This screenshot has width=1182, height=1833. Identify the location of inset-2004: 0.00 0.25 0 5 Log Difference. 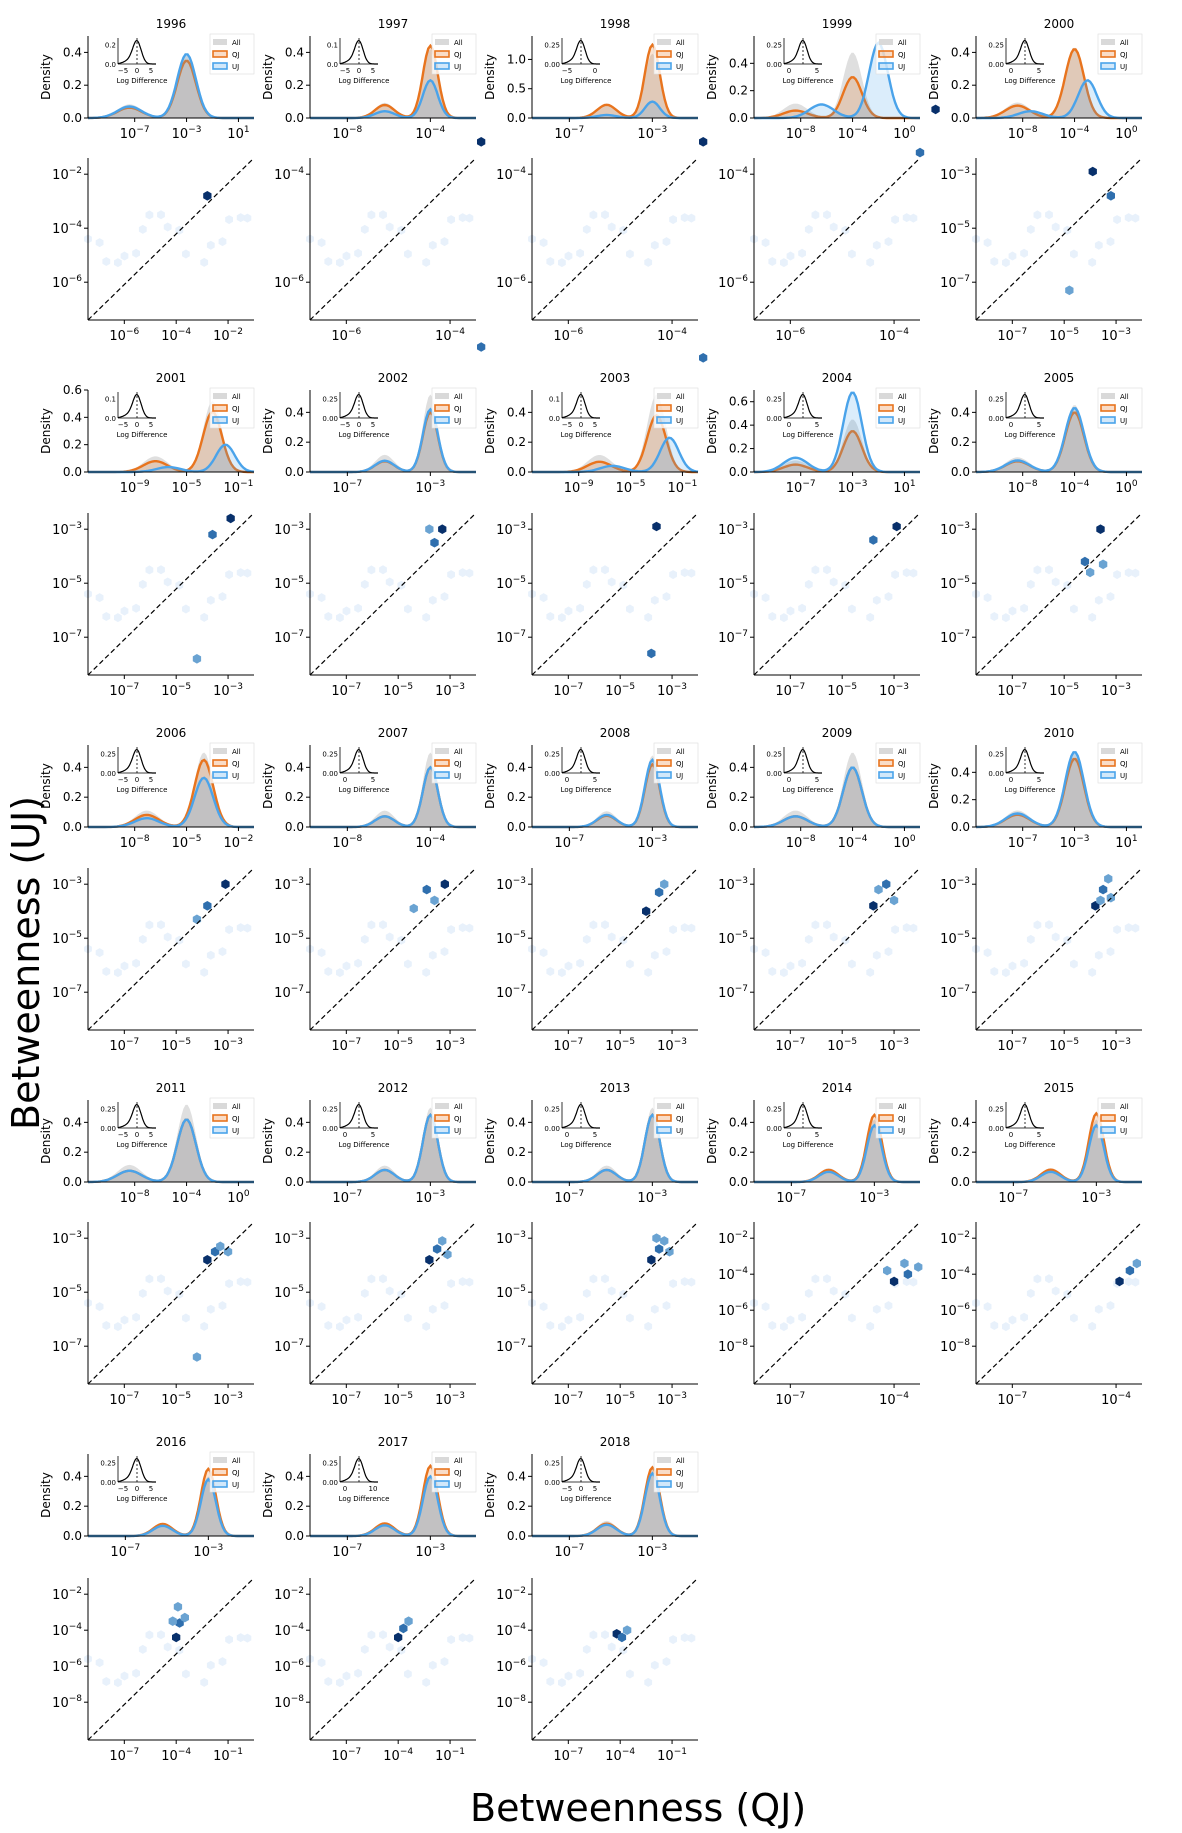
(799, 415).